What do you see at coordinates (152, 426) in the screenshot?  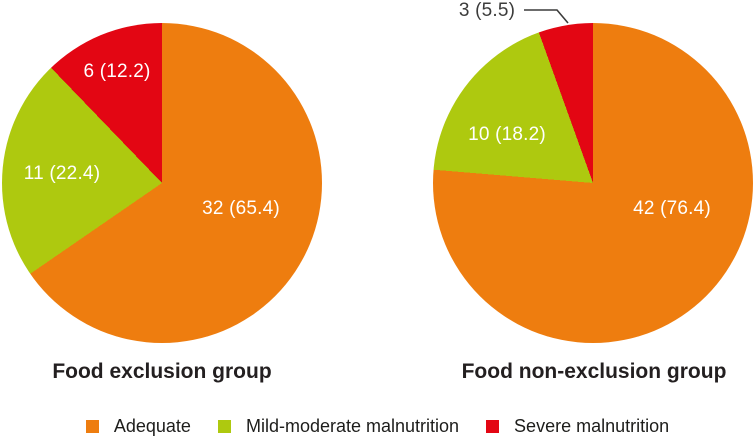 I see `legend-label-adequate: Adequate` at bounding box center [152, 426].